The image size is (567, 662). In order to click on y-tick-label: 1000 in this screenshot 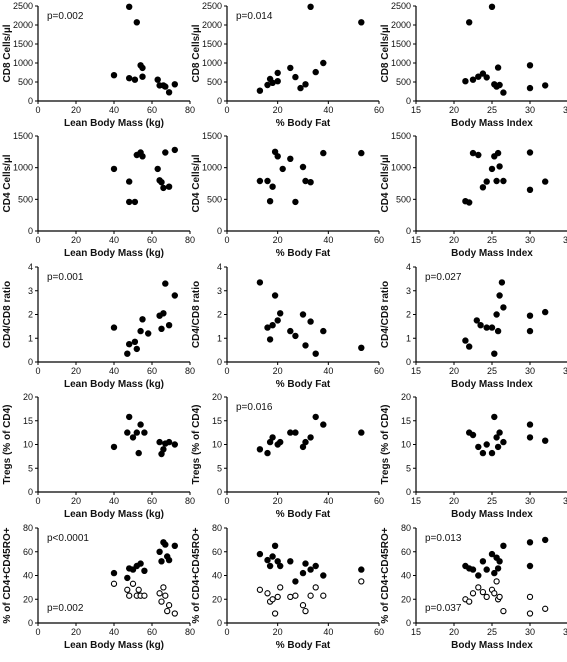, I will do `click(23, 63)`.